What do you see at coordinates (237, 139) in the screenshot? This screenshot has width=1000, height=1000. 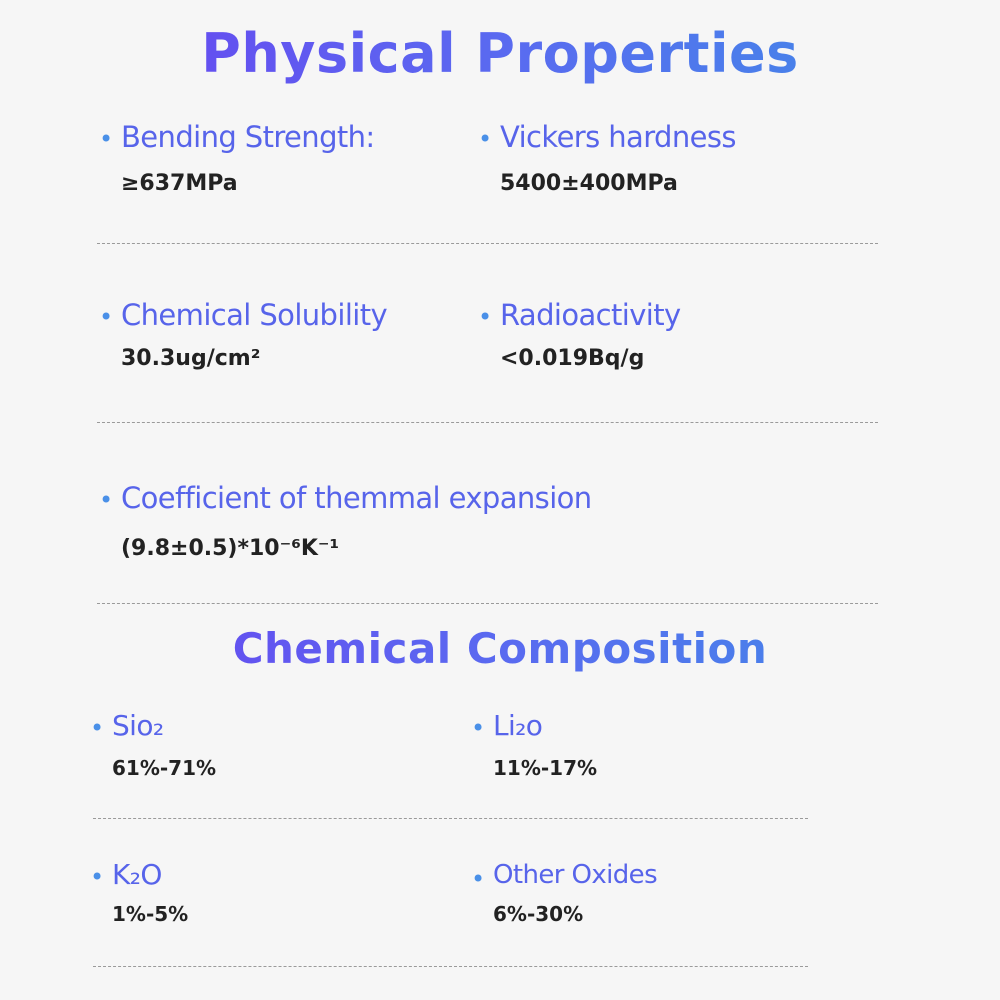 I see `property-label: Bending Strength:` at bounding box center [237, 139].